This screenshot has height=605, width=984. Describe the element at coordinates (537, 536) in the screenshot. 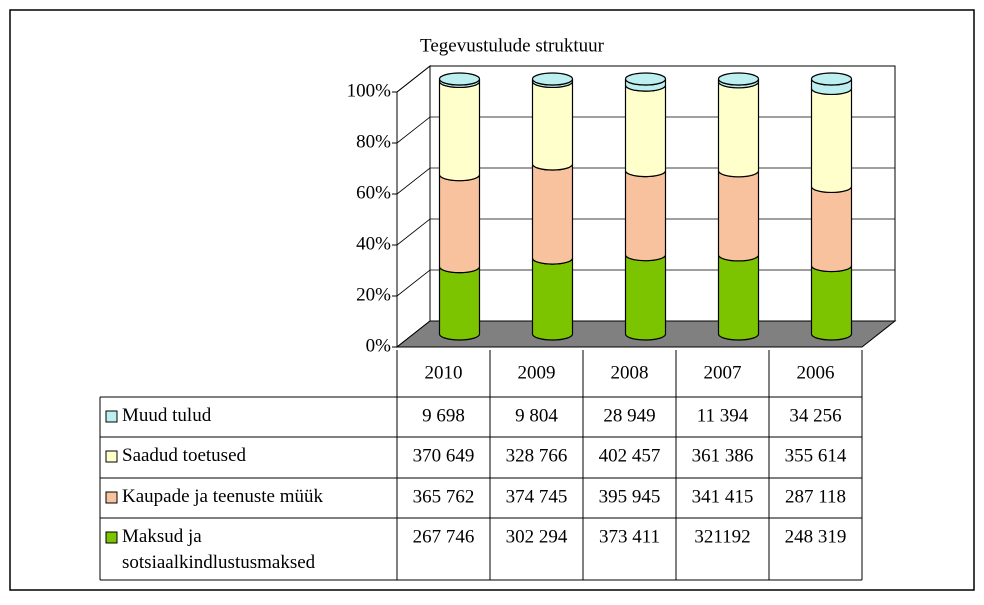

I see `data-label: 302 294` at that location.